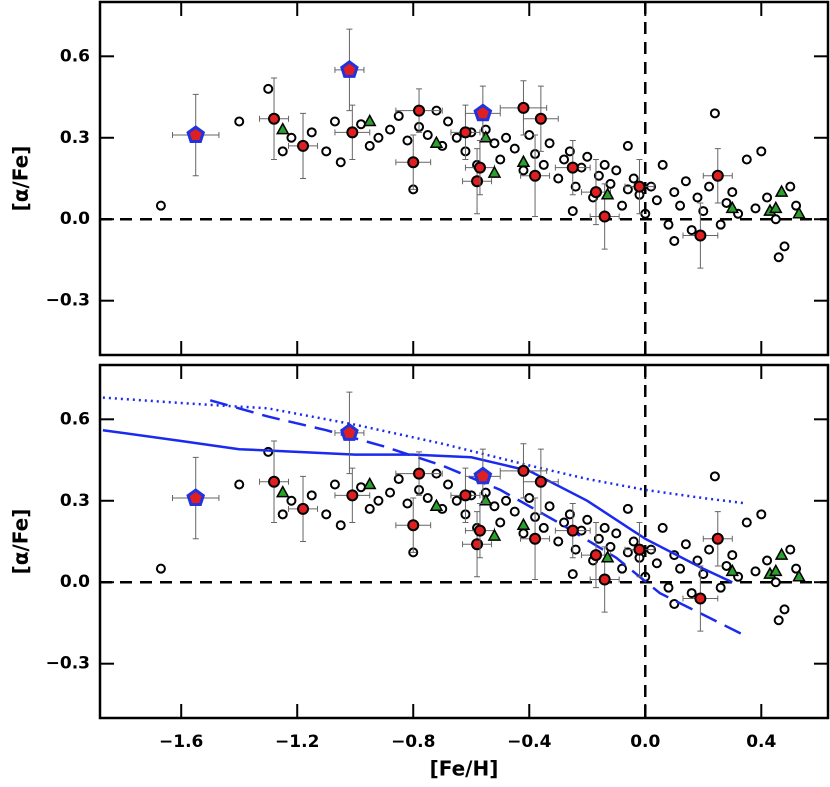 This screenshot has width=830, height=787. What do you see at coordinates (424, 450) in the screenshot?
I see `model-line` at bounding box center [424, 450].